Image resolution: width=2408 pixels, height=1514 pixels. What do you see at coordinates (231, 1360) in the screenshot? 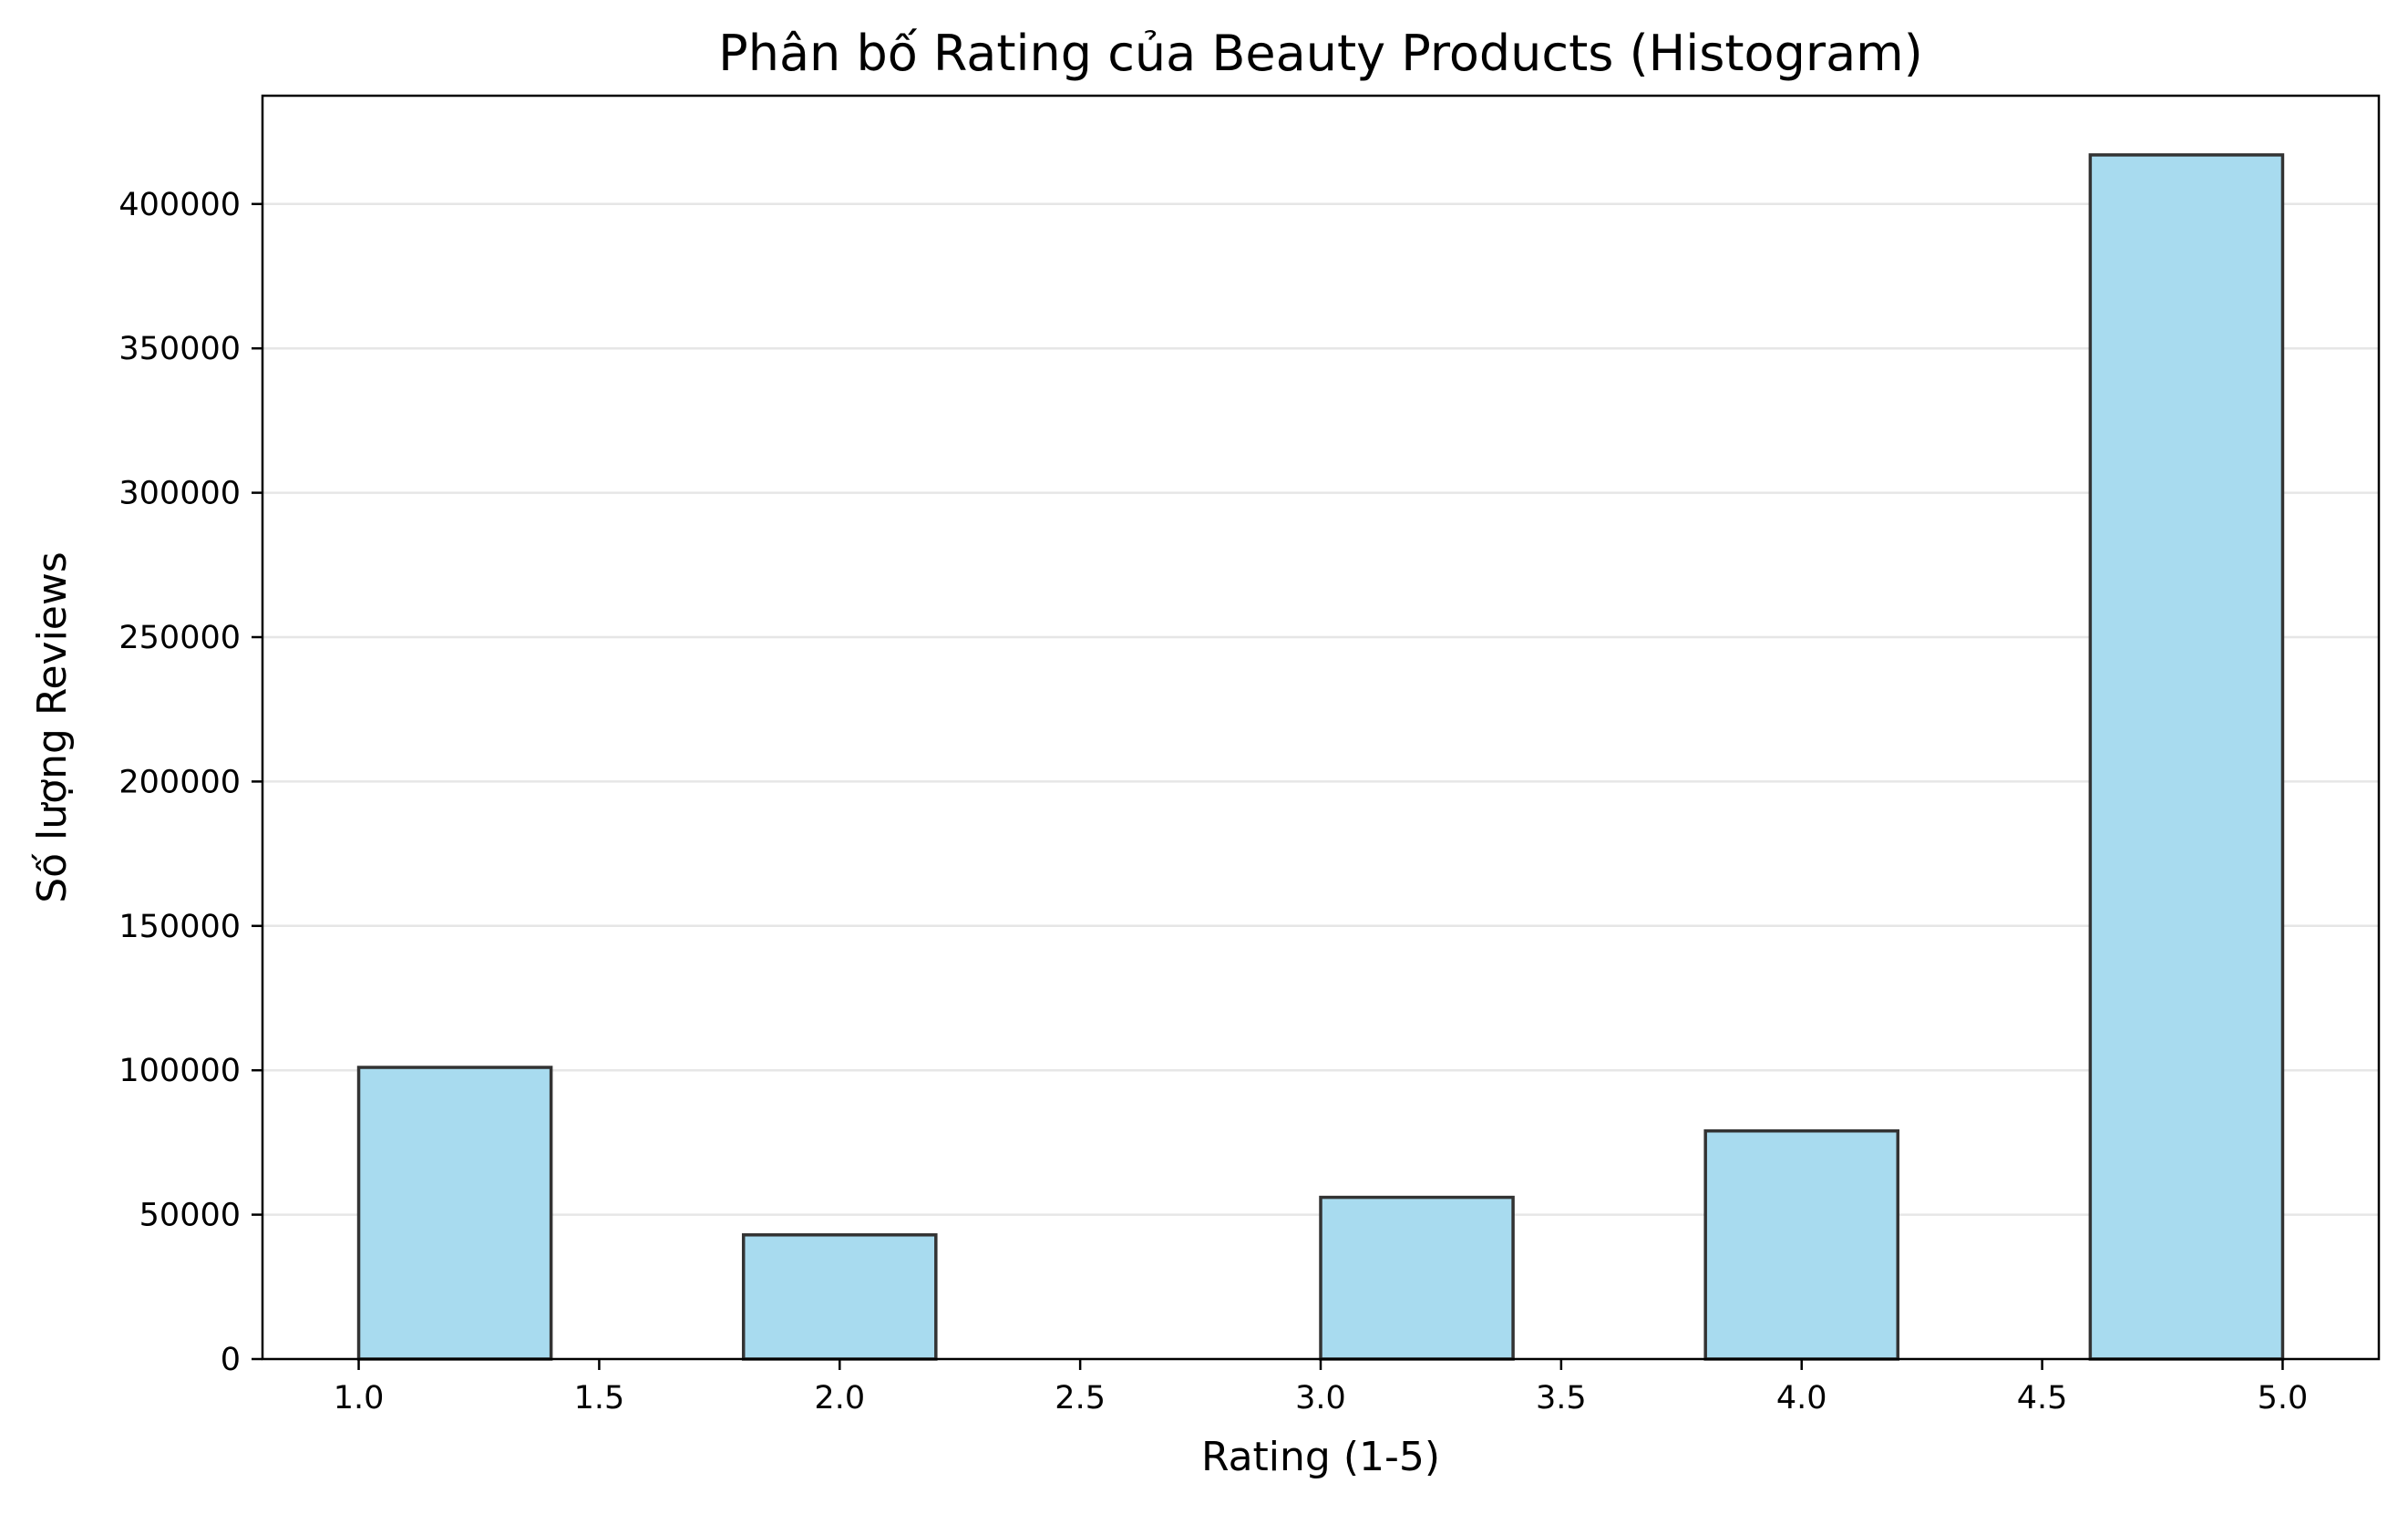
I see `y-tick-label: 0` at bounding box center [231, 1360].